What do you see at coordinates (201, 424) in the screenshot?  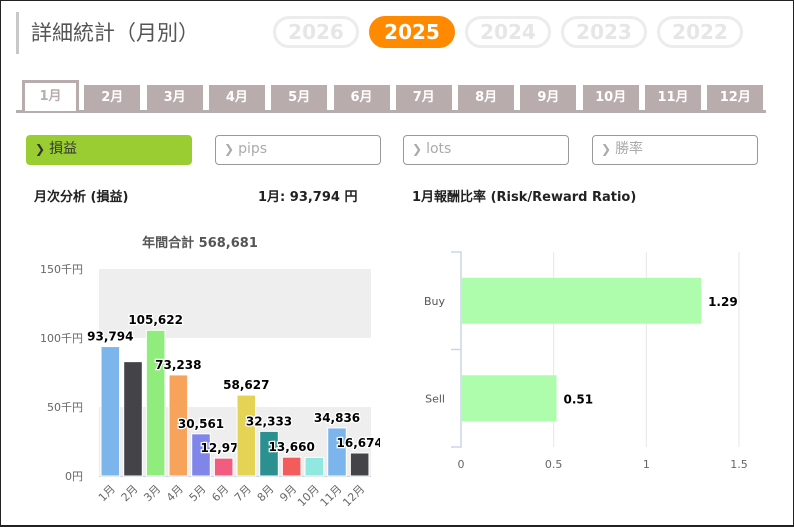 I see `data-label: 30,561` at bounding box center [201, 424].